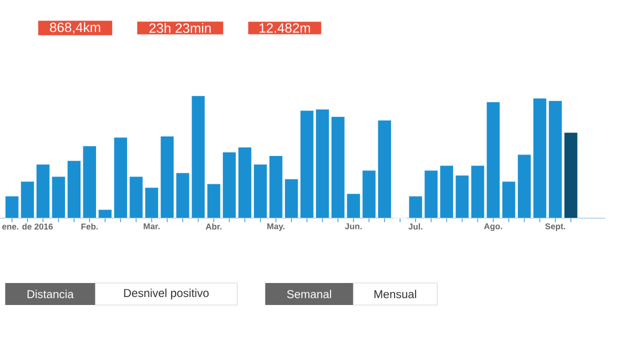 The height and width of the screenshot is (349, 640). I want to click on x-tick-label: Ago., so click(493, 227).